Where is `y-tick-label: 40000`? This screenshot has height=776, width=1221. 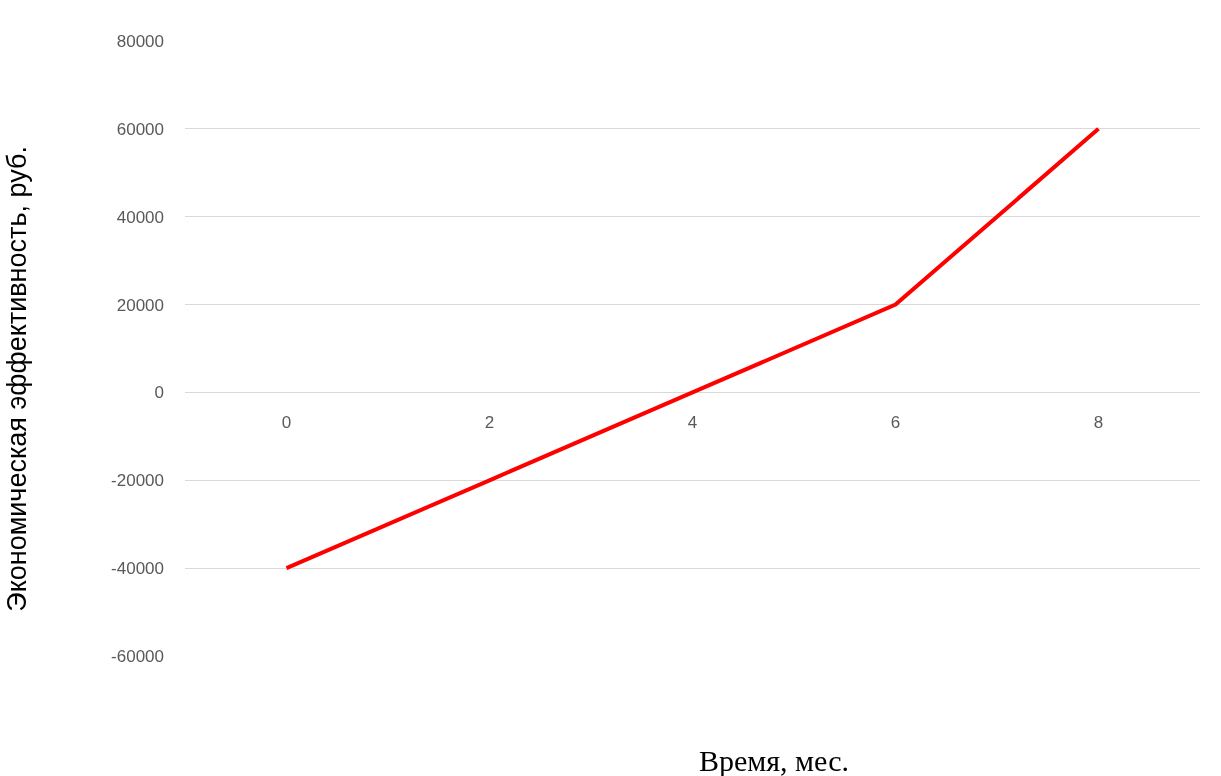 y-tick-label: 40000 is located at coordinates (140, 217).